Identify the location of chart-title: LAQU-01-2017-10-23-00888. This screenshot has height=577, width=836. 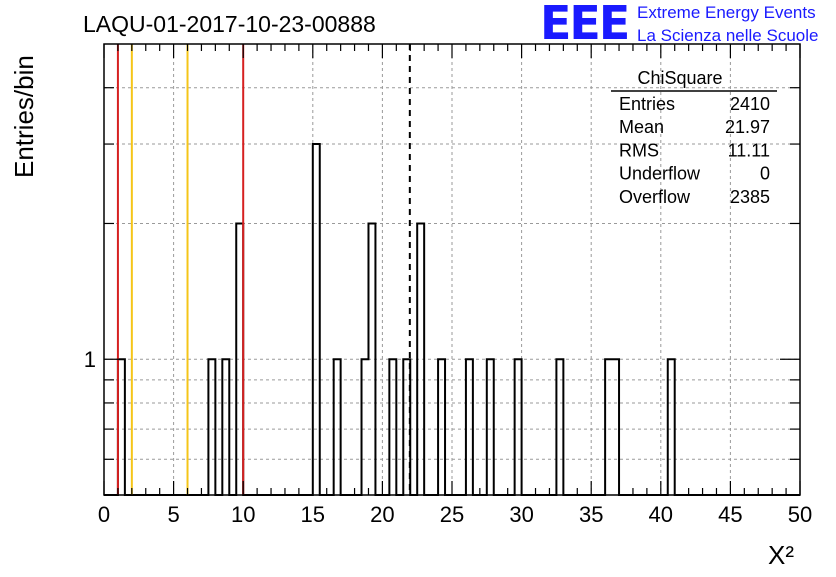
(229, 24).